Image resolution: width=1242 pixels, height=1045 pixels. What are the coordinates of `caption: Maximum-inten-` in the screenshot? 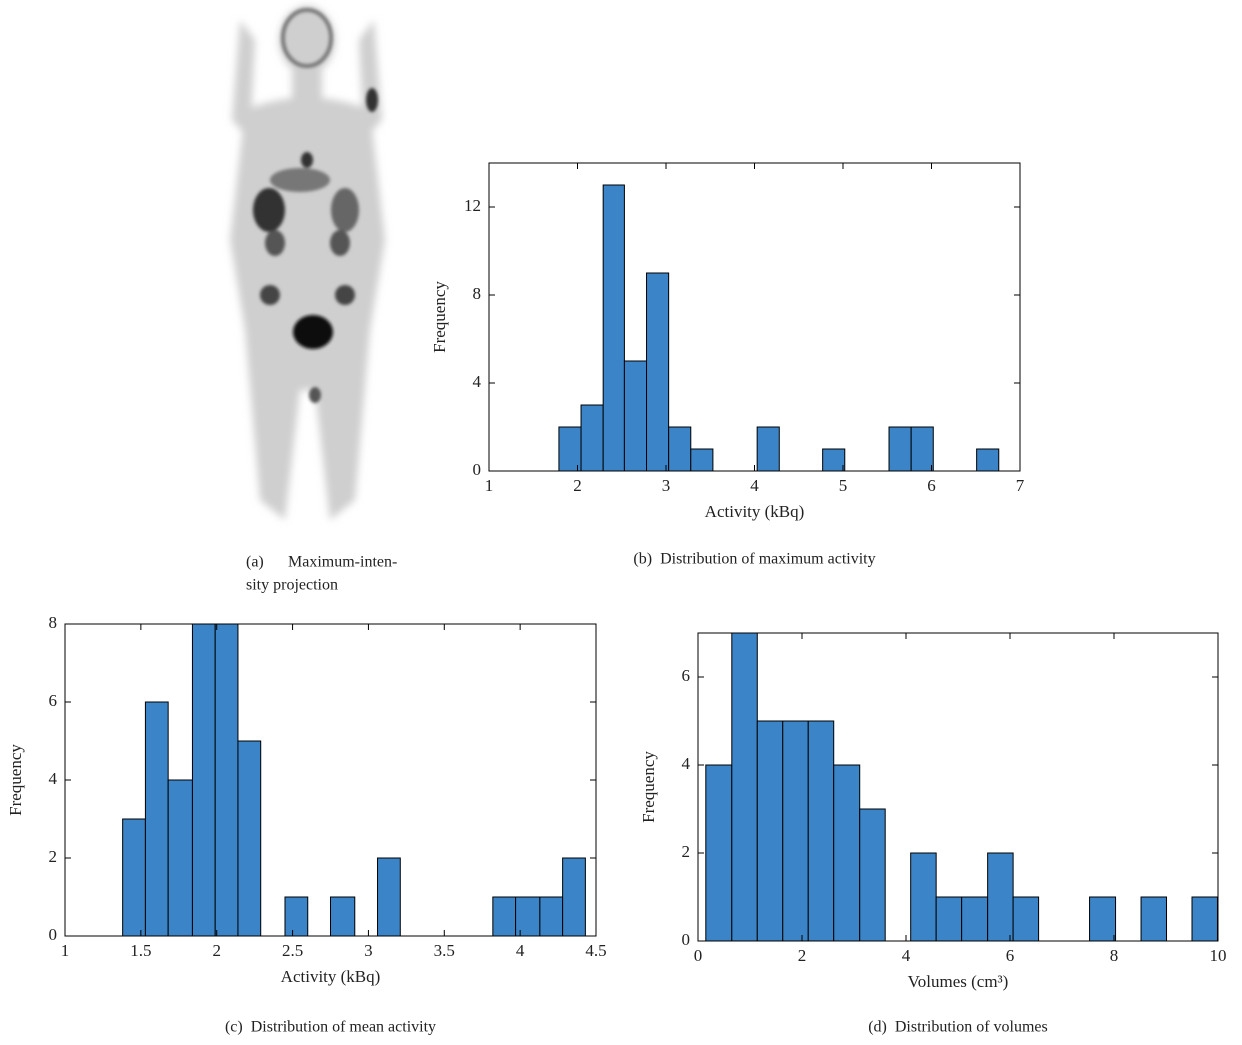 It's located at (342, 562).